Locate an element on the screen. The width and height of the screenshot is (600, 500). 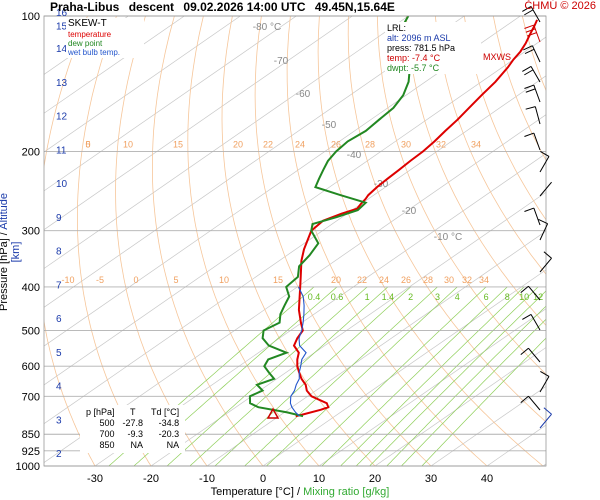
x-axis-label: Temperature [°C] / Mixing ratio [g/kg] is located at coordinates (300, 492).